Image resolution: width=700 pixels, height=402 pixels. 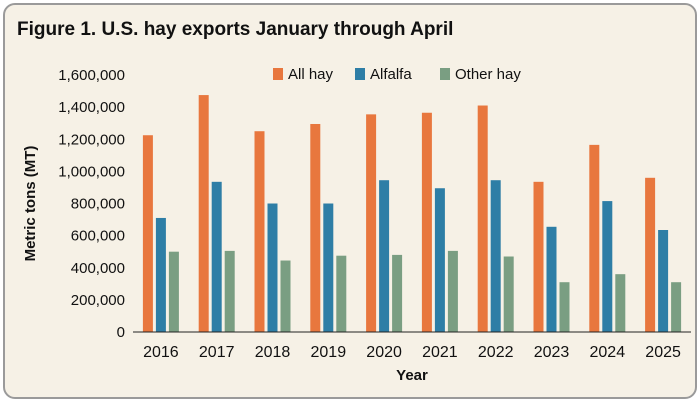 I want to click on bar-all-hay-2017, so click(x=203, y=213).